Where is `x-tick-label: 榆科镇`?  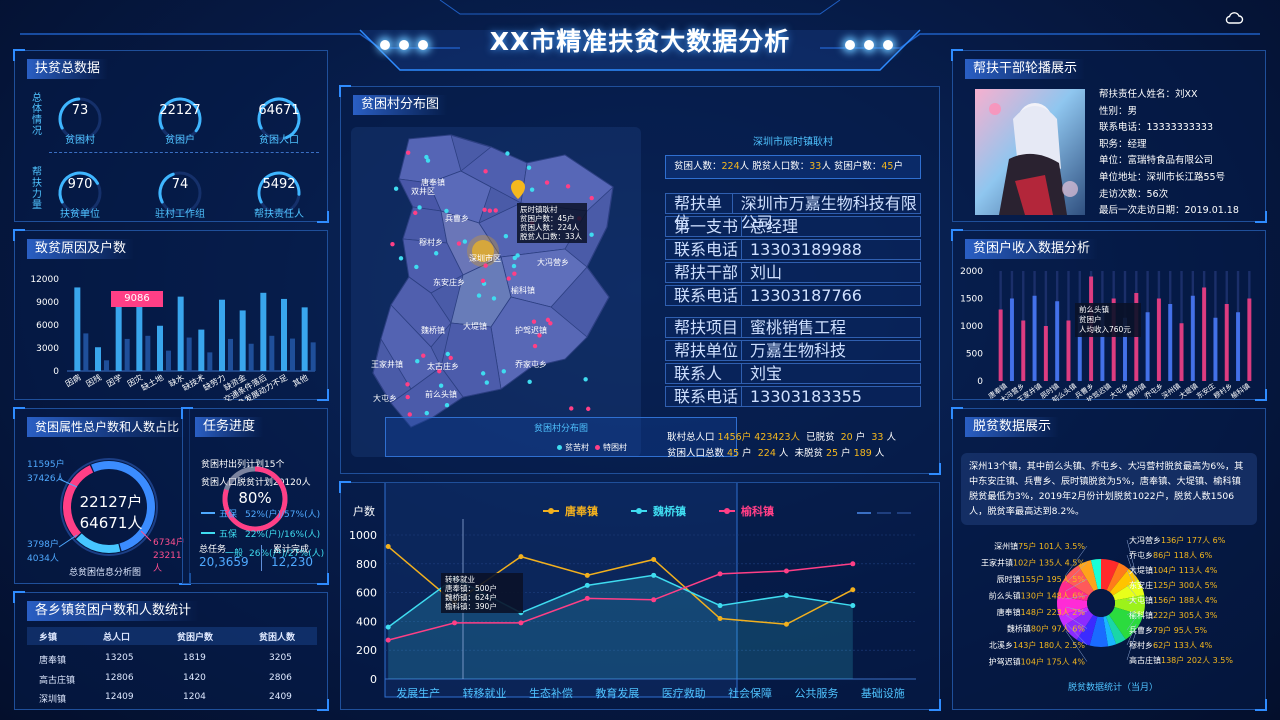
x-tick-label: 榆科镇 is located at coordinates (1240, 390).